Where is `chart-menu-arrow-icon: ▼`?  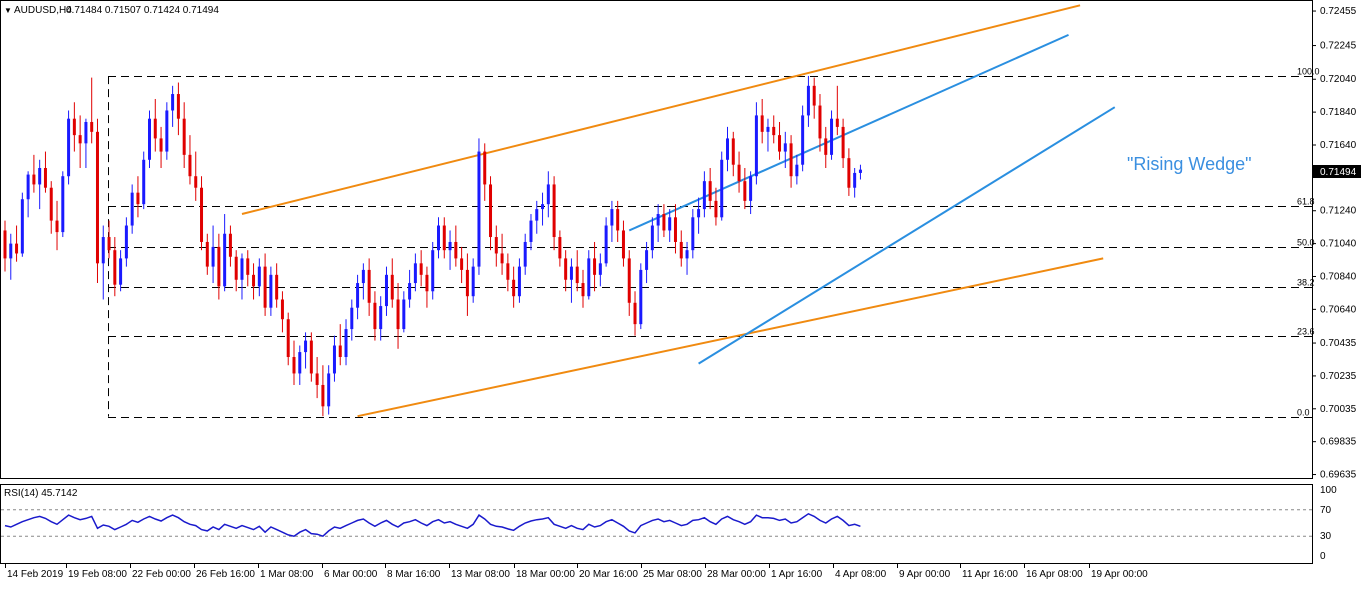 chart-menu-arrow-icon: ▼ is located at coordinates (8, 10).